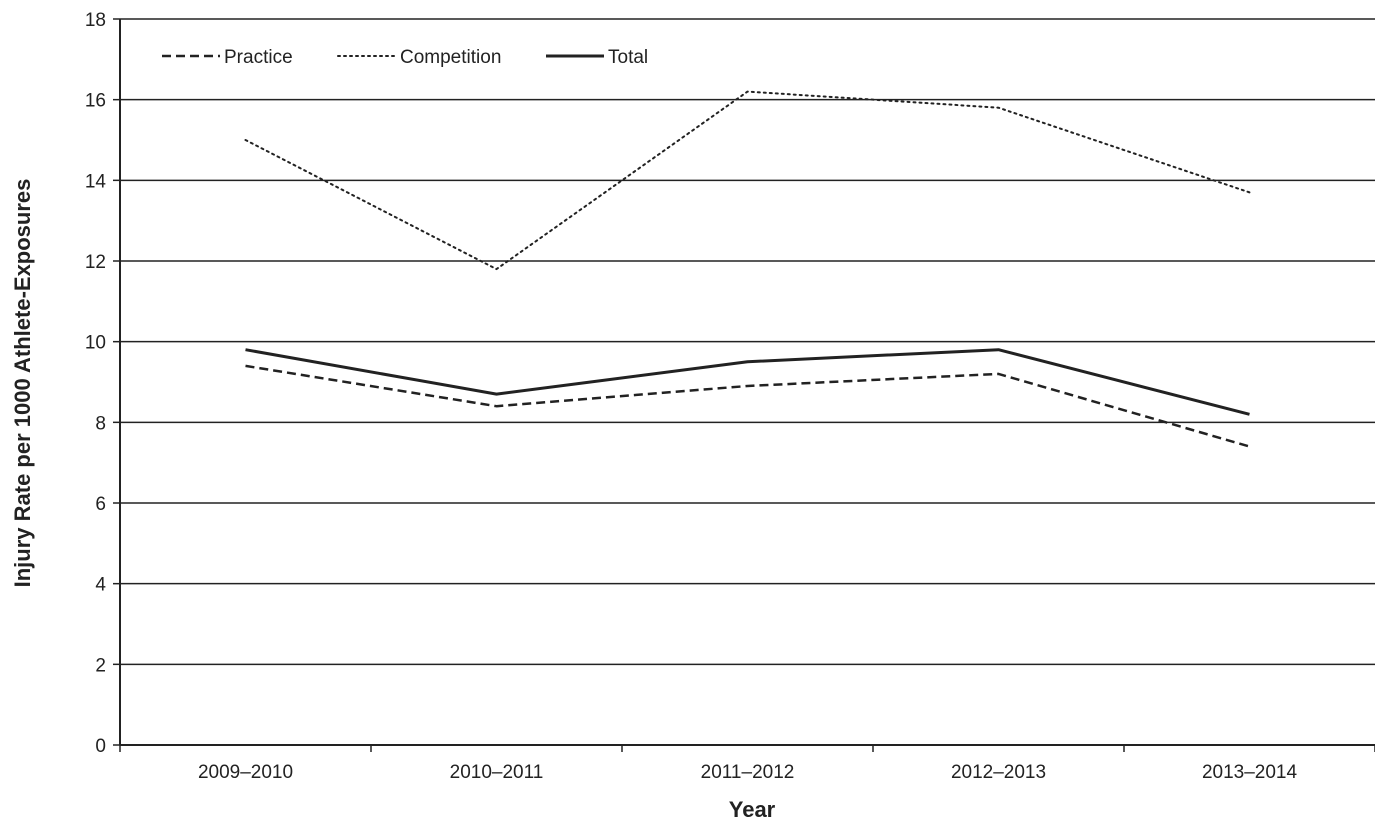 This screenshot has width=1375, height=822. What do you see at coordinates (450, 57) in the screenshot?
I see `legend-label: Competition` at bounding box center [450, 57].